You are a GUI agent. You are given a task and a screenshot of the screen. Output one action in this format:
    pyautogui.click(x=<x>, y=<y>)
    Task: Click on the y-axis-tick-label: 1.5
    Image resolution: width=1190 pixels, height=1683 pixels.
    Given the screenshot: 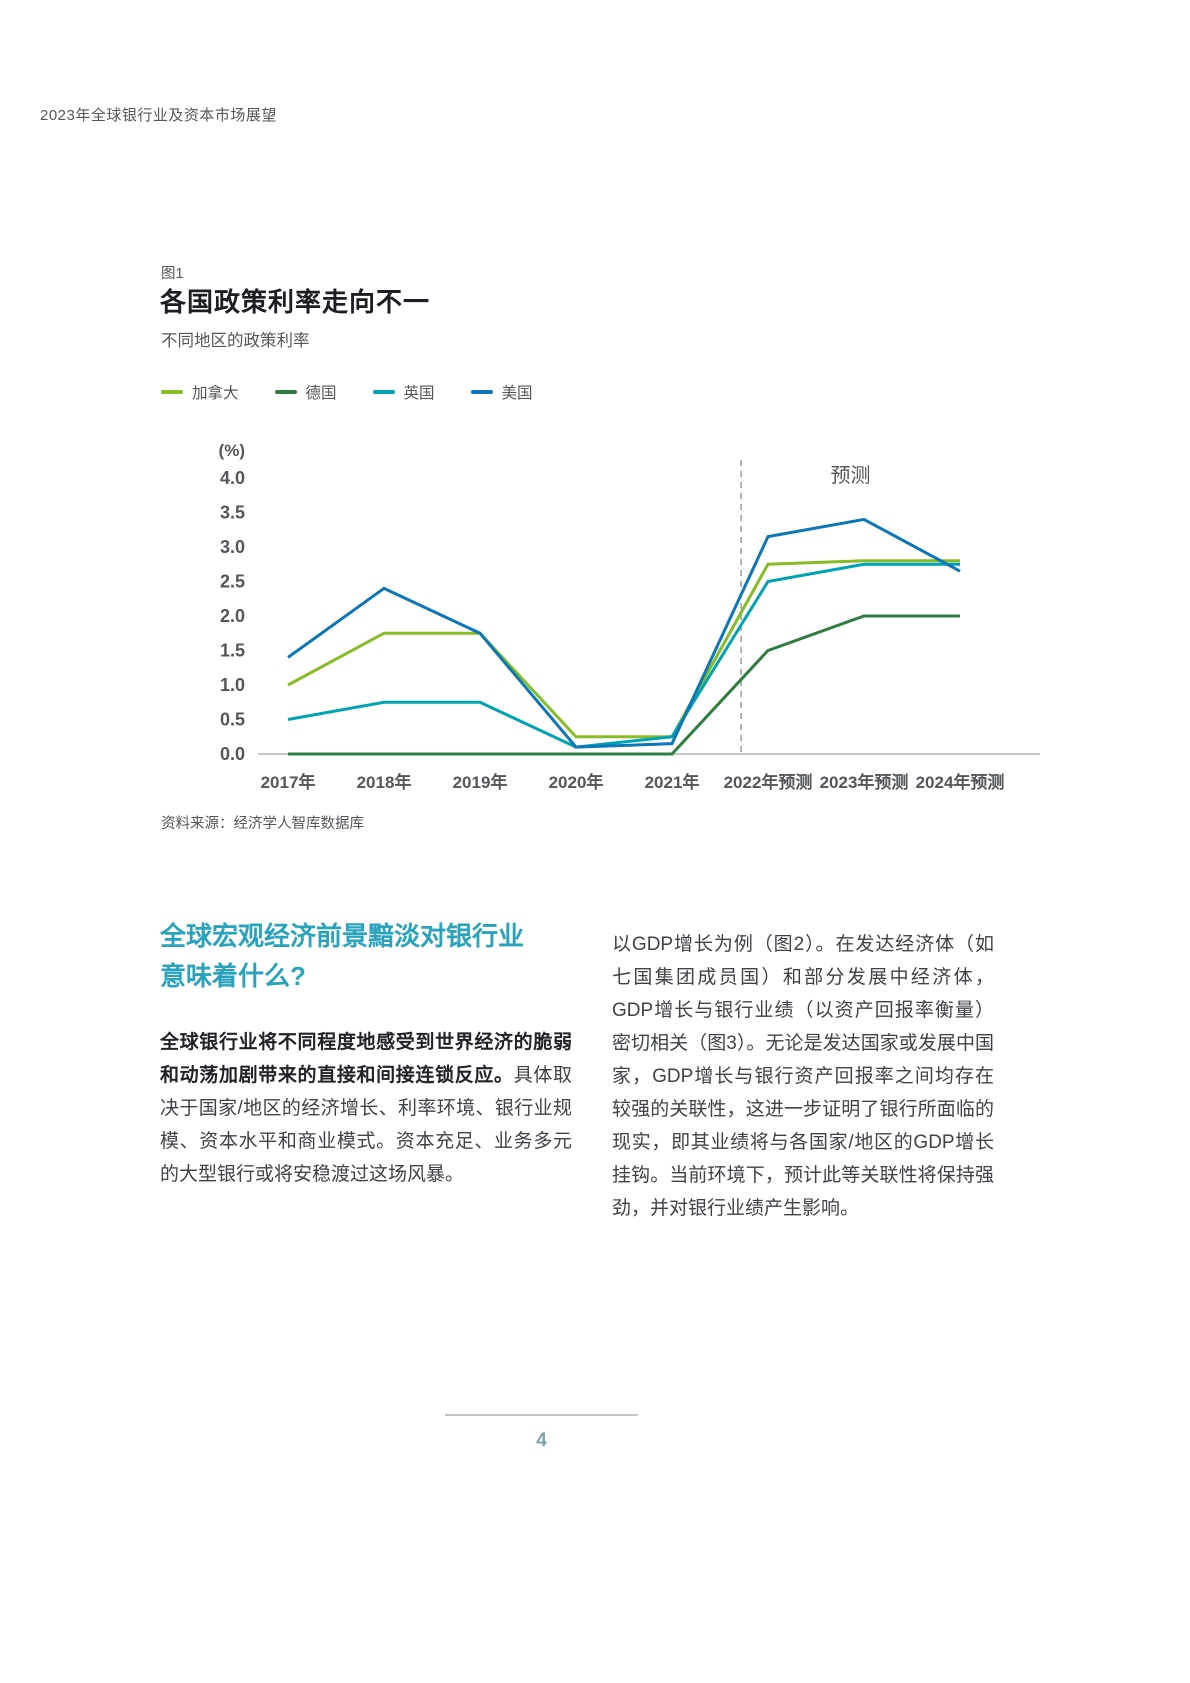 What is the action you would take?
    pyautogui.click(x=232, y=651)
    